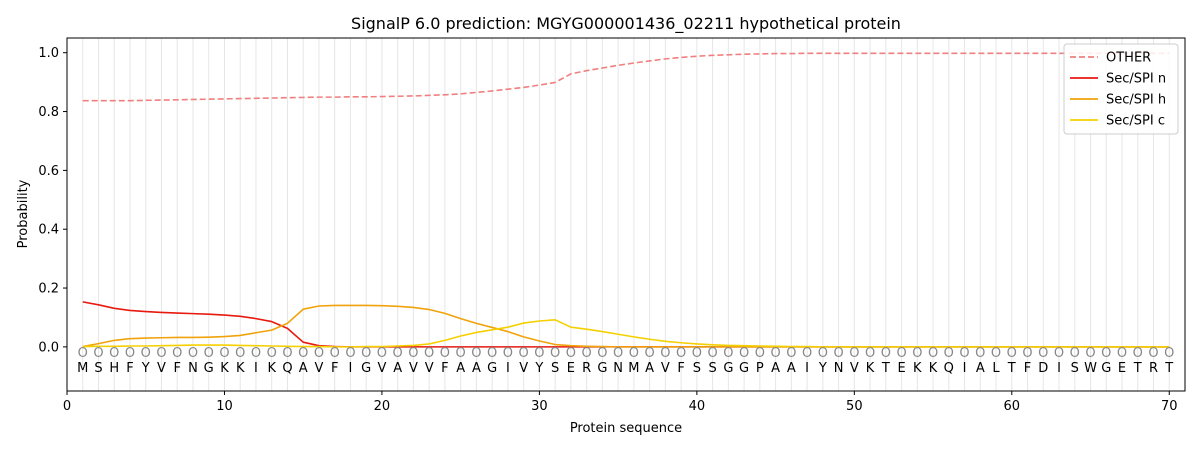 This screenshot has height=450, width=1200. What do you see at coordinates (1012, 406) in the screenshot?
I see `x-tick-label: 60` at bounding box center [1012, 406].